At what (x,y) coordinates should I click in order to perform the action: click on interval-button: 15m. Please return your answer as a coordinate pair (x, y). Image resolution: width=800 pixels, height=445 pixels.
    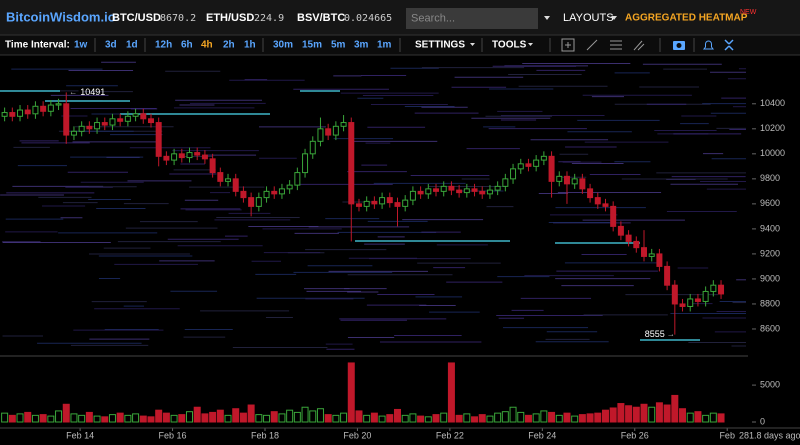
    Looking at the image, I should click on (312, 45).